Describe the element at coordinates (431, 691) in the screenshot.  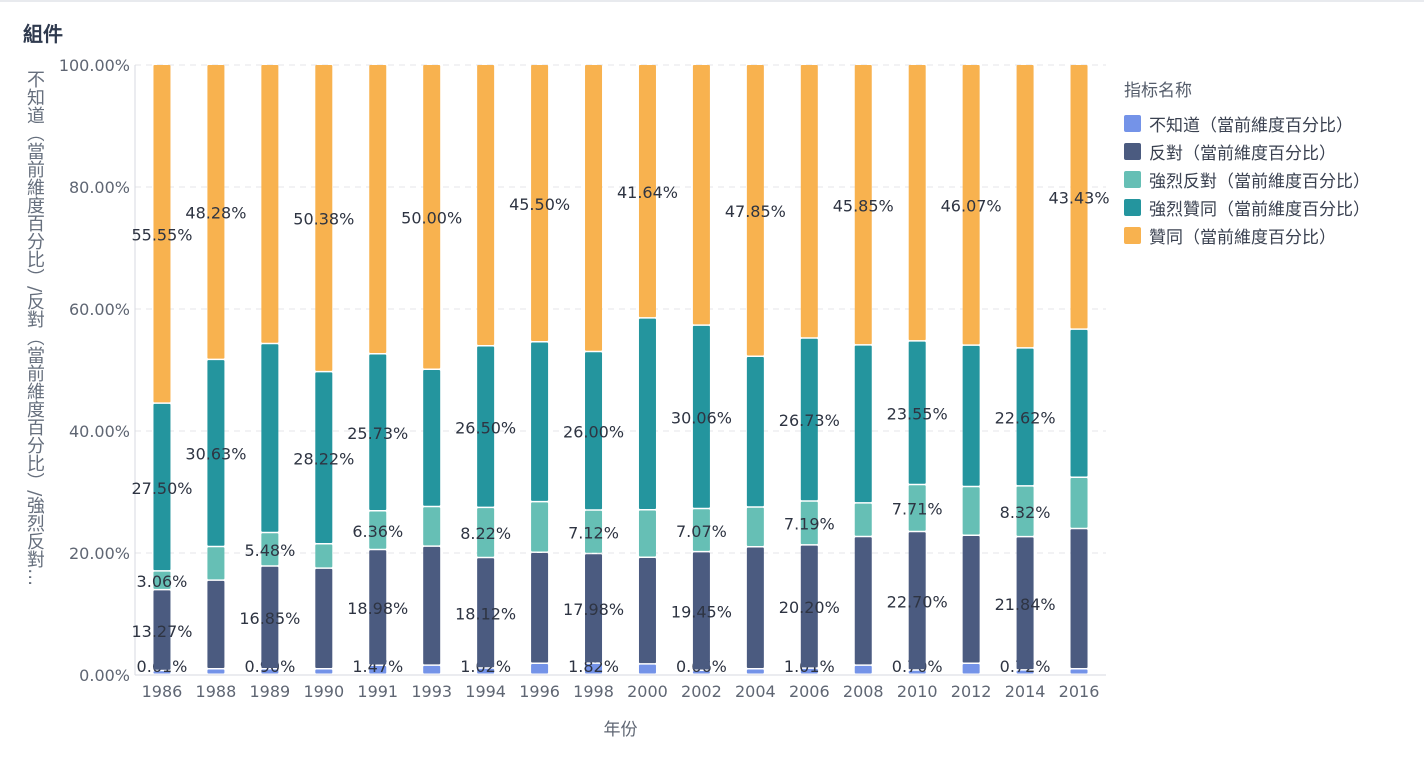
I see `x-tick-label: 1993` at that location.